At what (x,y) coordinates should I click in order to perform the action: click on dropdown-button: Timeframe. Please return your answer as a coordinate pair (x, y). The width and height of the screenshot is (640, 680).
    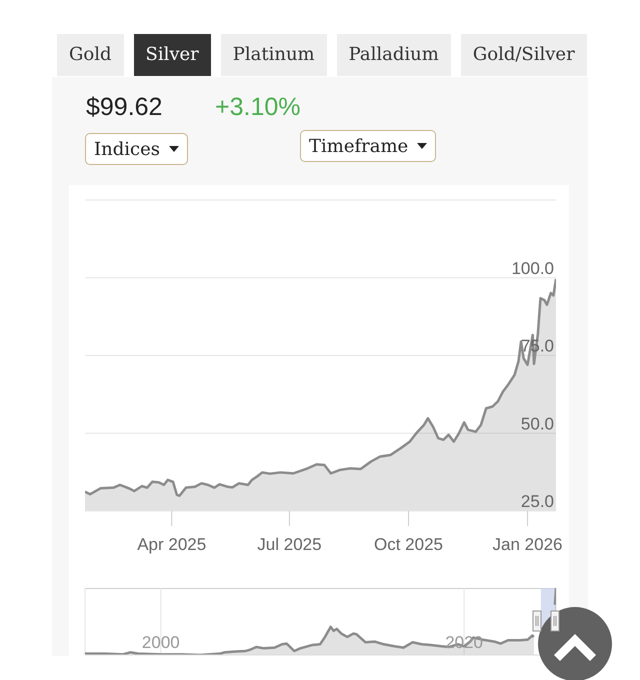
    Looking at the image, I should click on (368, 146).